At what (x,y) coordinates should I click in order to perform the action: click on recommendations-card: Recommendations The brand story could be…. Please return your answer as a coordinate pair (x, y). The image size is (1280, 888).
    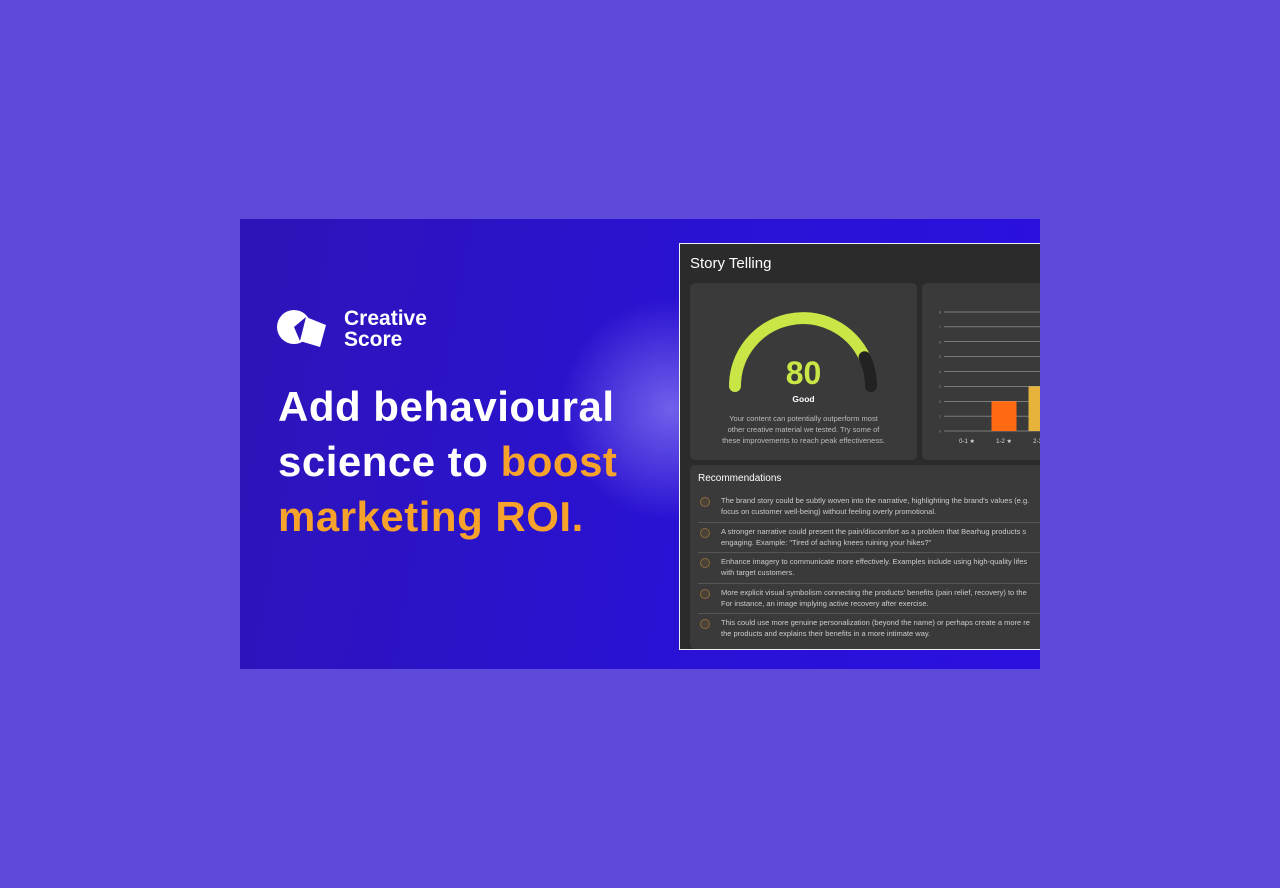
    Looking at the image, I should click on (865, 557).